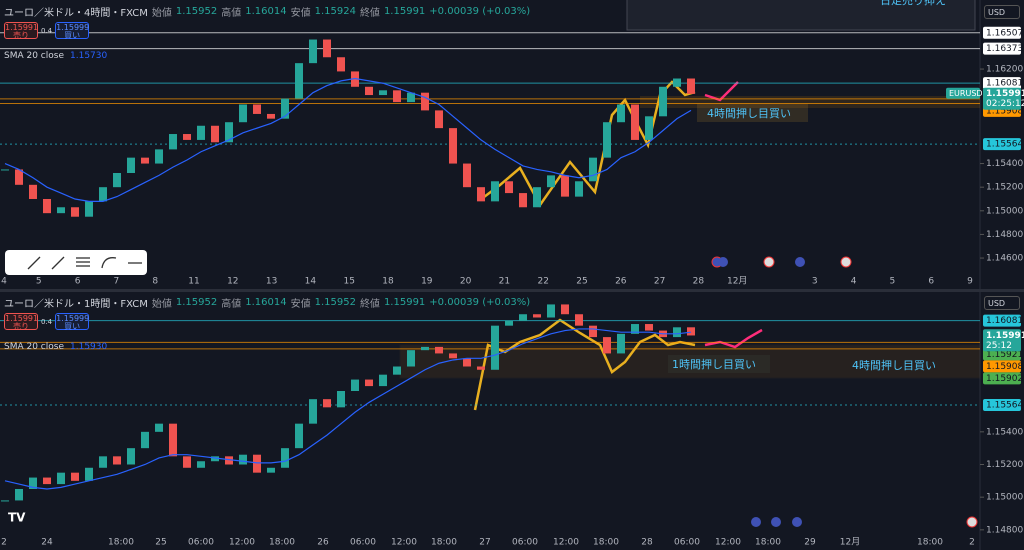 The height and width of the screenshot is (550, 1024). I want to click on x-tick-label: 9, so click(970, 282).